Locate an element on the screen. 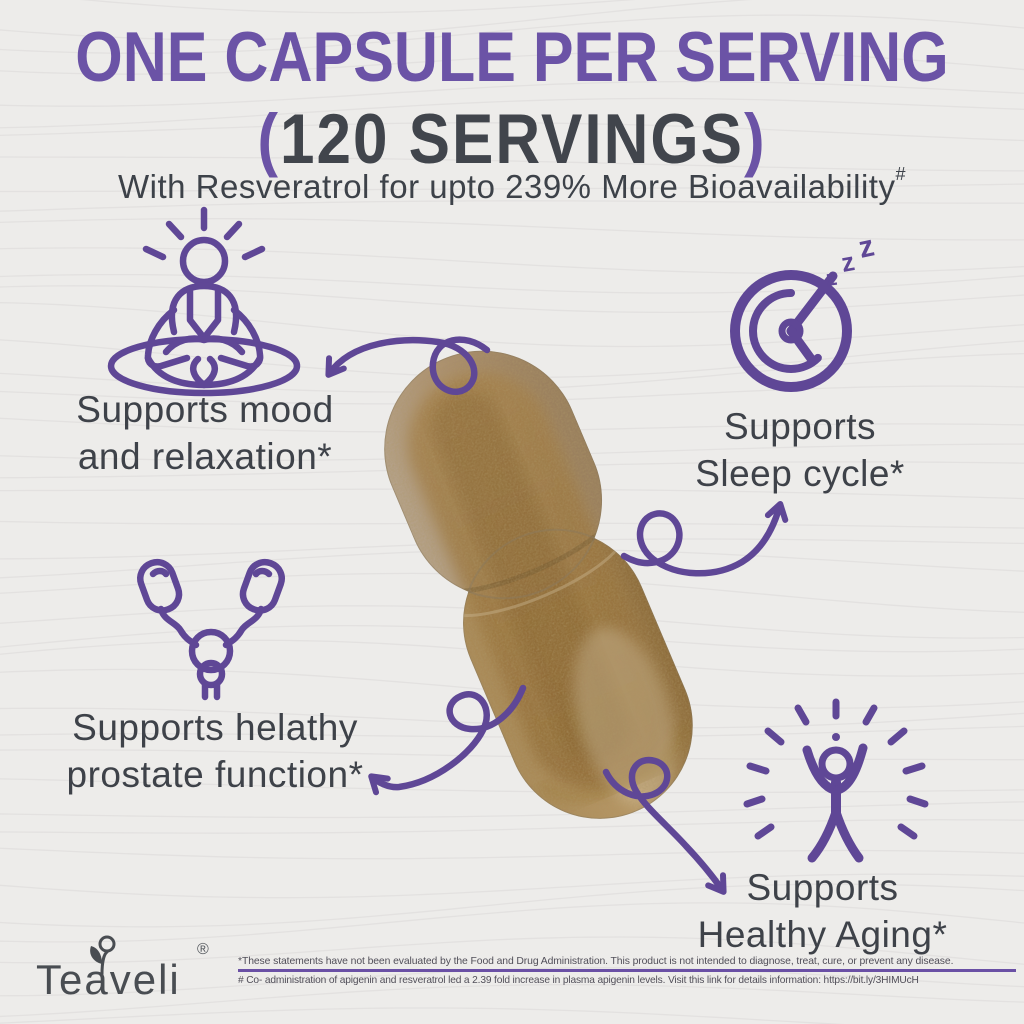 The width and height of the screenshot is (1024, 1024). servings-paren-close: ) is located at coordinates (755, 139).